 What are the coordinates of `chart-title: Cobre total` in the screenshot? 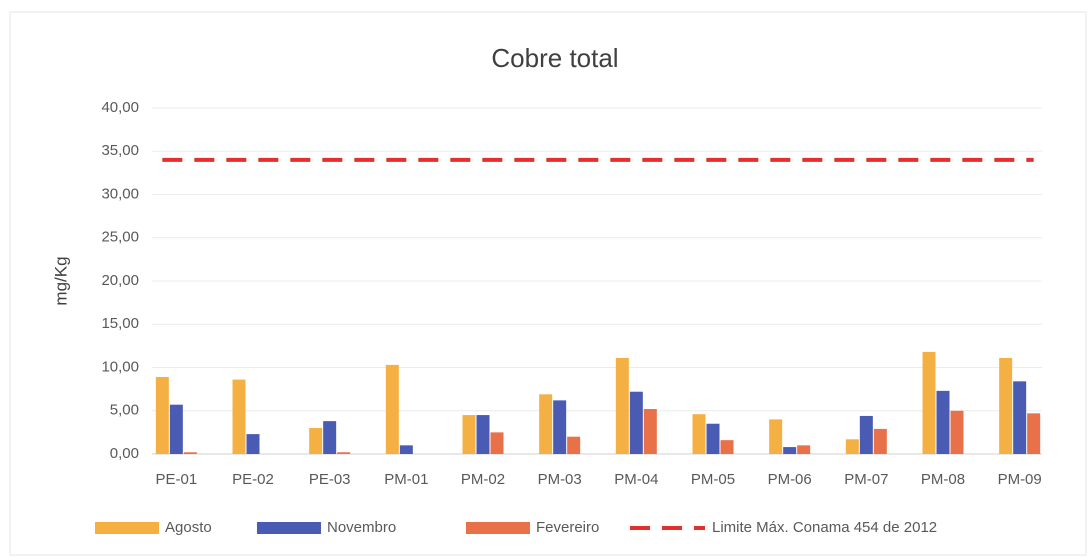 It's located at (554, 58).